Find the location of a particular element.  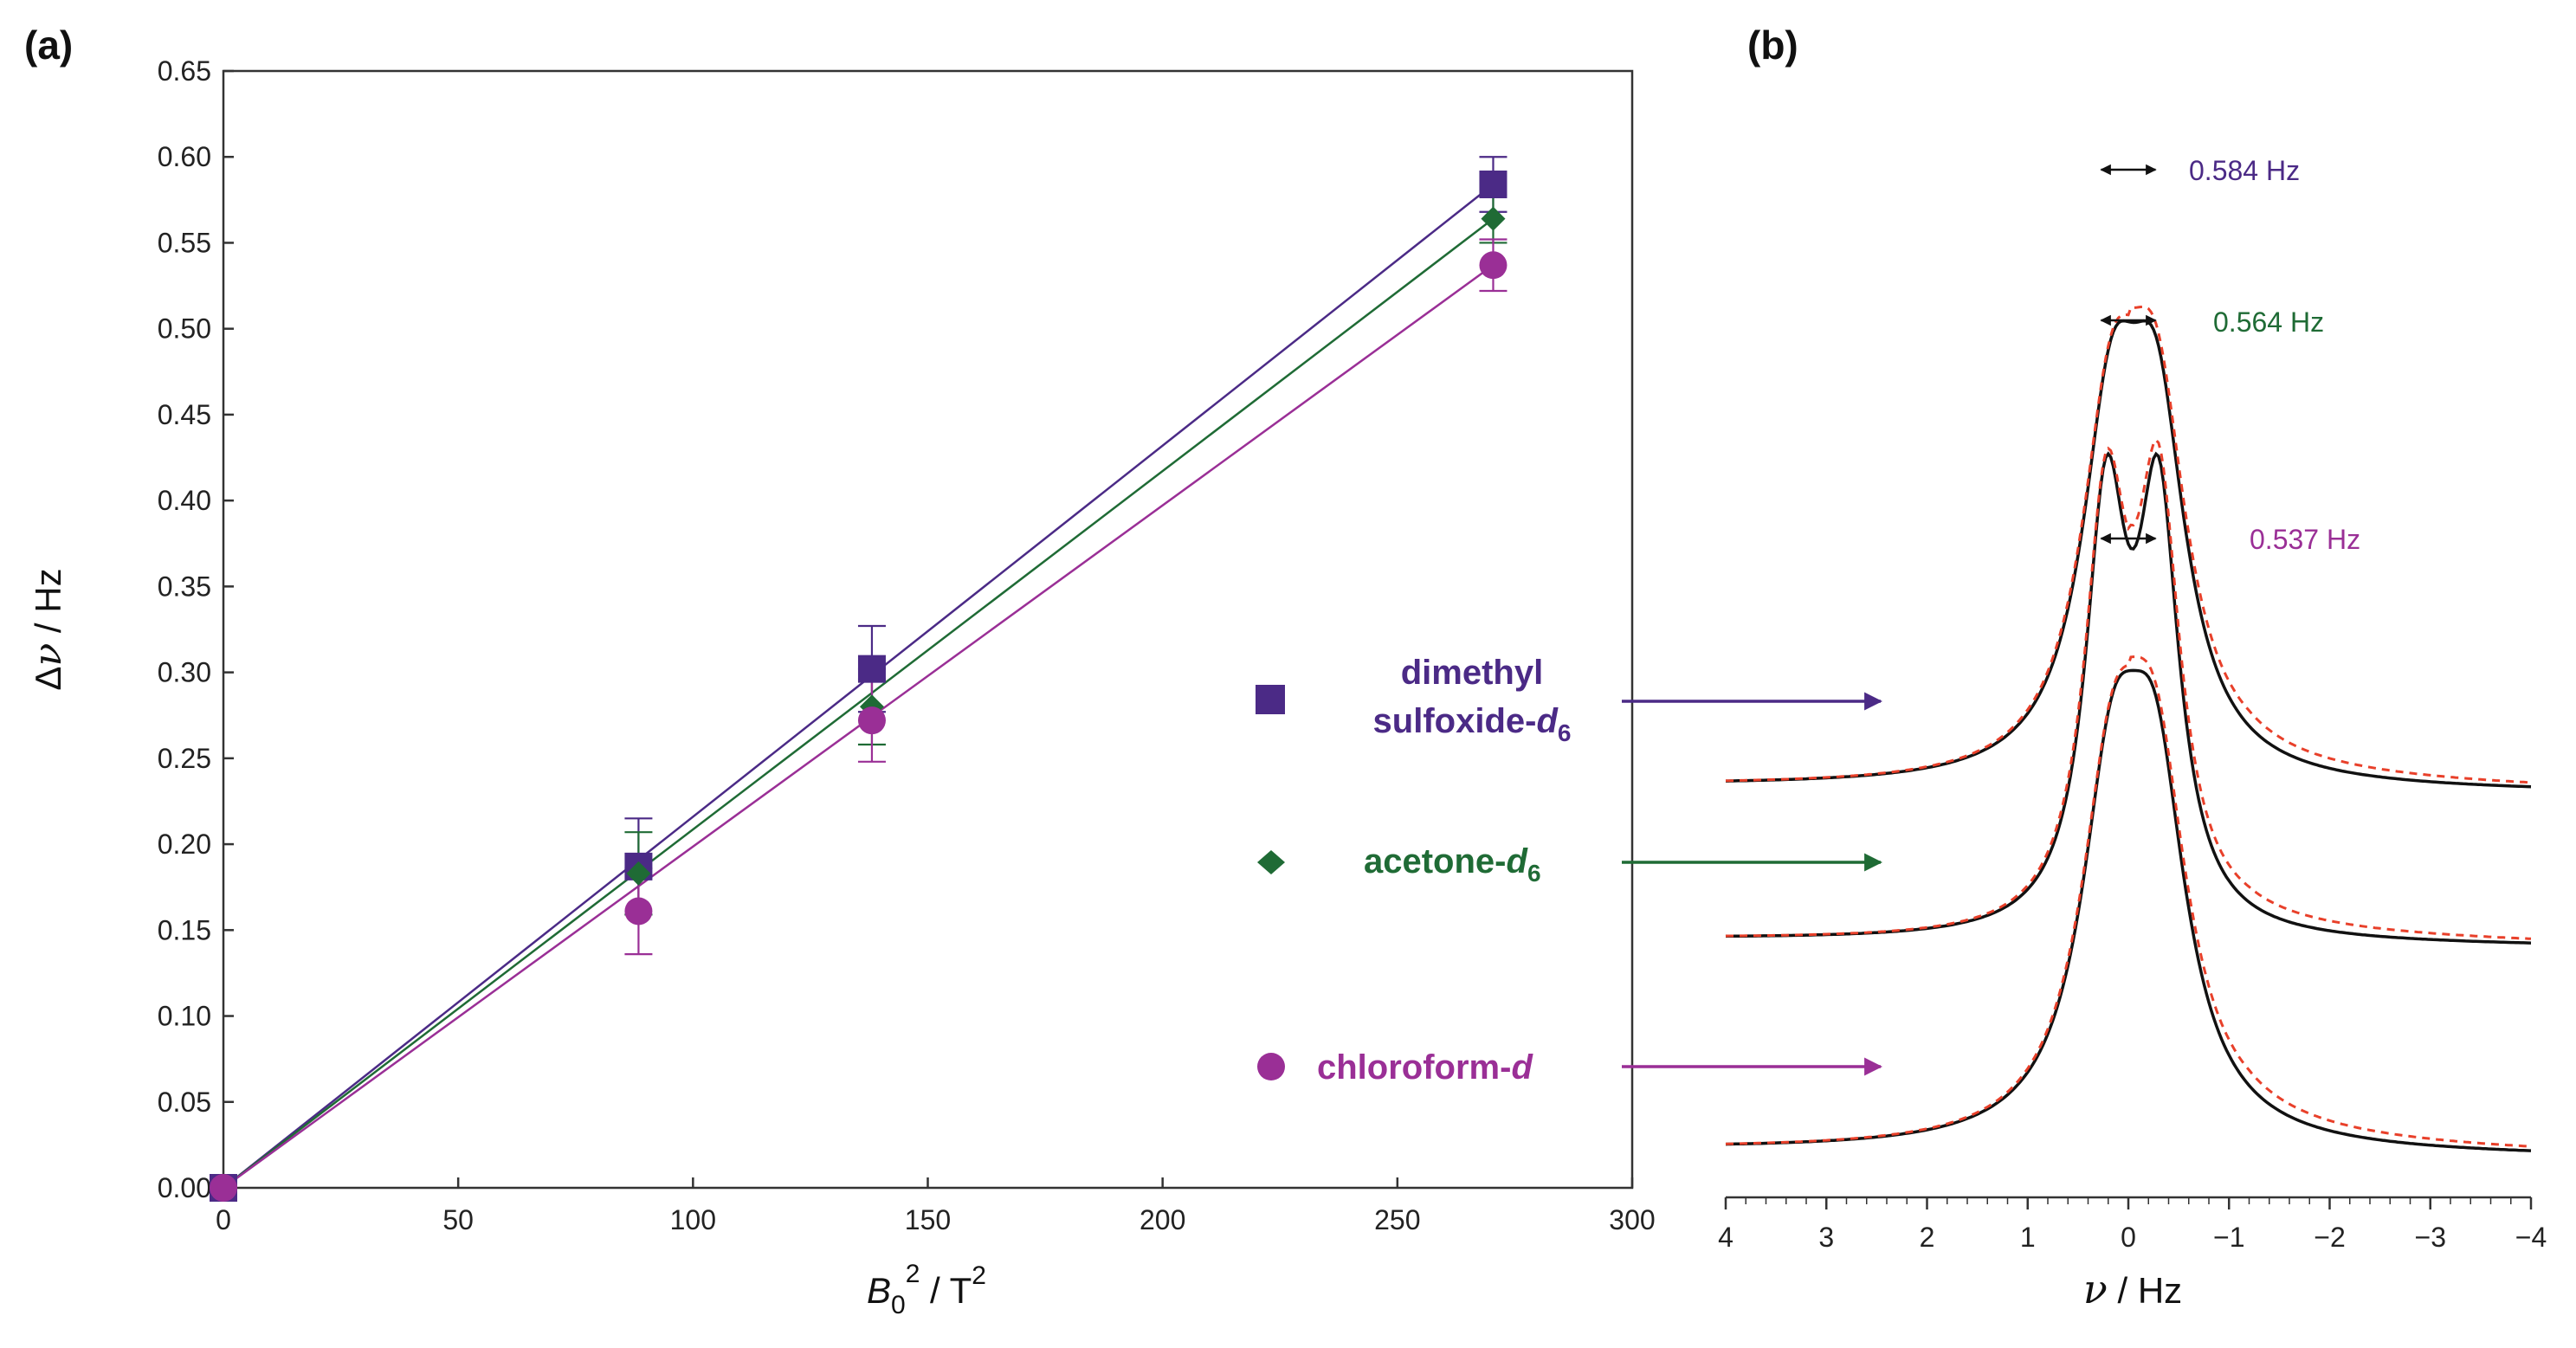

y-tick-label: 0.00 is located at coordinates (184, 1187).